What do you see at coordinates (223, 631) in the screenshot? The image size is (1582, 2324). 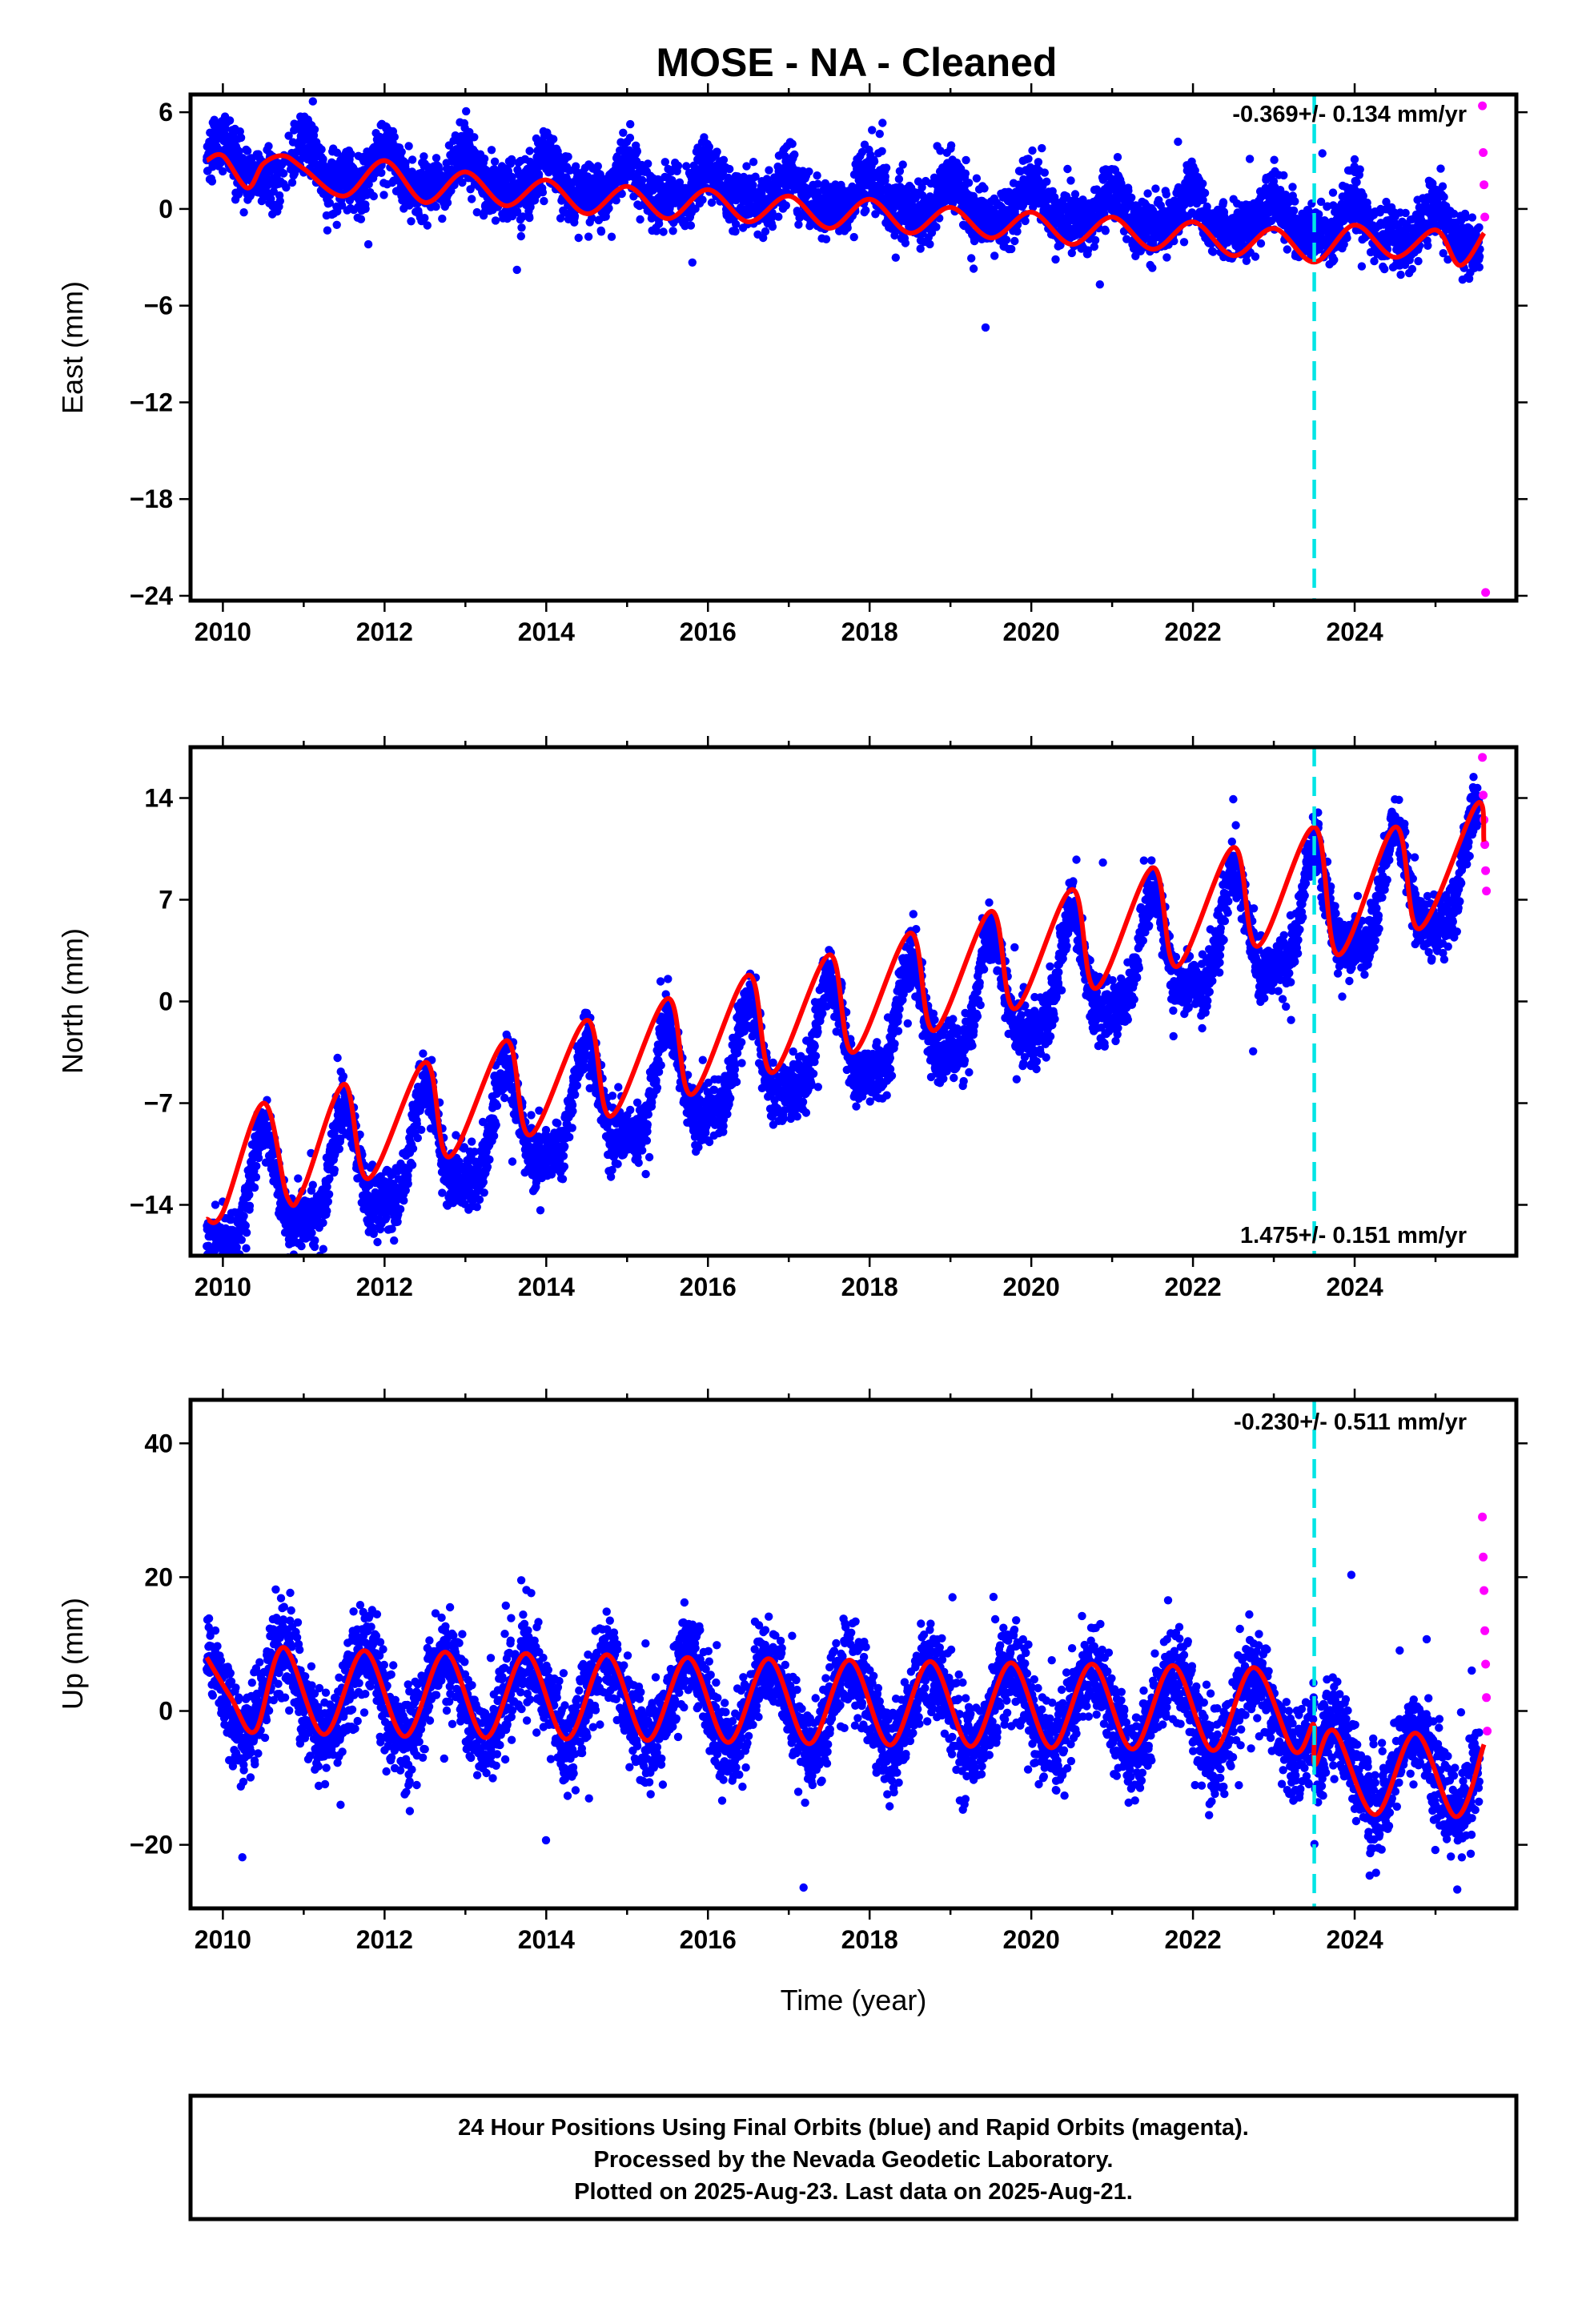 I see `x-tick-label: 2010` at bounding box center [223, 631].